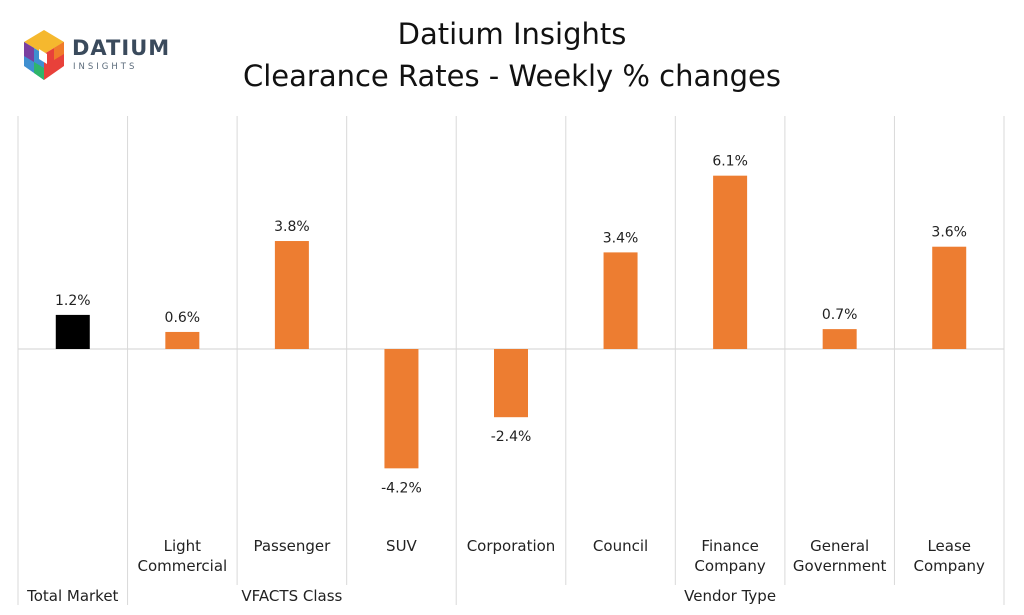 The width and height of the screenshot is (1024, 615). I want to click on data-label: 3.8%, so click(292, 227).